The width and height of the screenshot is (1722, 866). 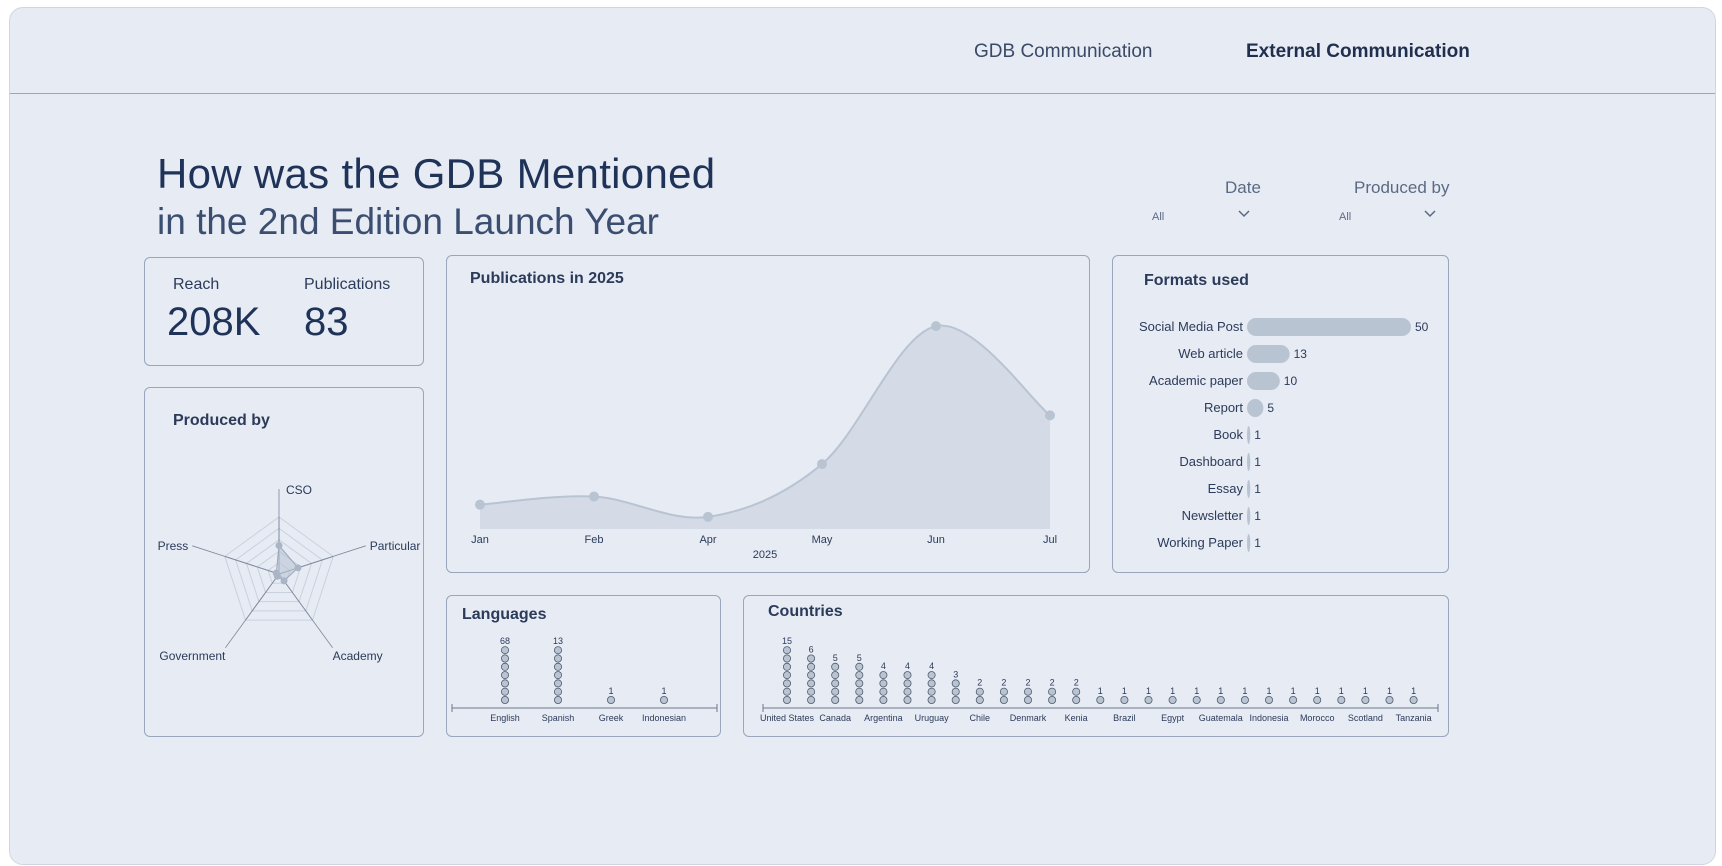 What do you see at coordinates (936, 540) in the screenshot?
I see `x-tick-label: Jun` at bounding box center [936, 540].